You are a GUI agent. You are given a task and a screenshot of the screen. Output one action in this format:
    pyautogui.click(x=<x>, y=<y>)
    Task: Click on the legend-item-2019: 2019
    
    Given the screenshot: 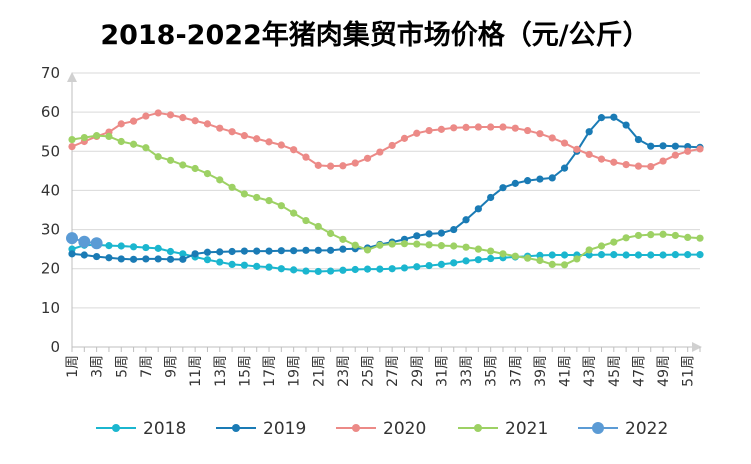 What is the action you would take?
    pyautogui.click(x=261, y=429)
    